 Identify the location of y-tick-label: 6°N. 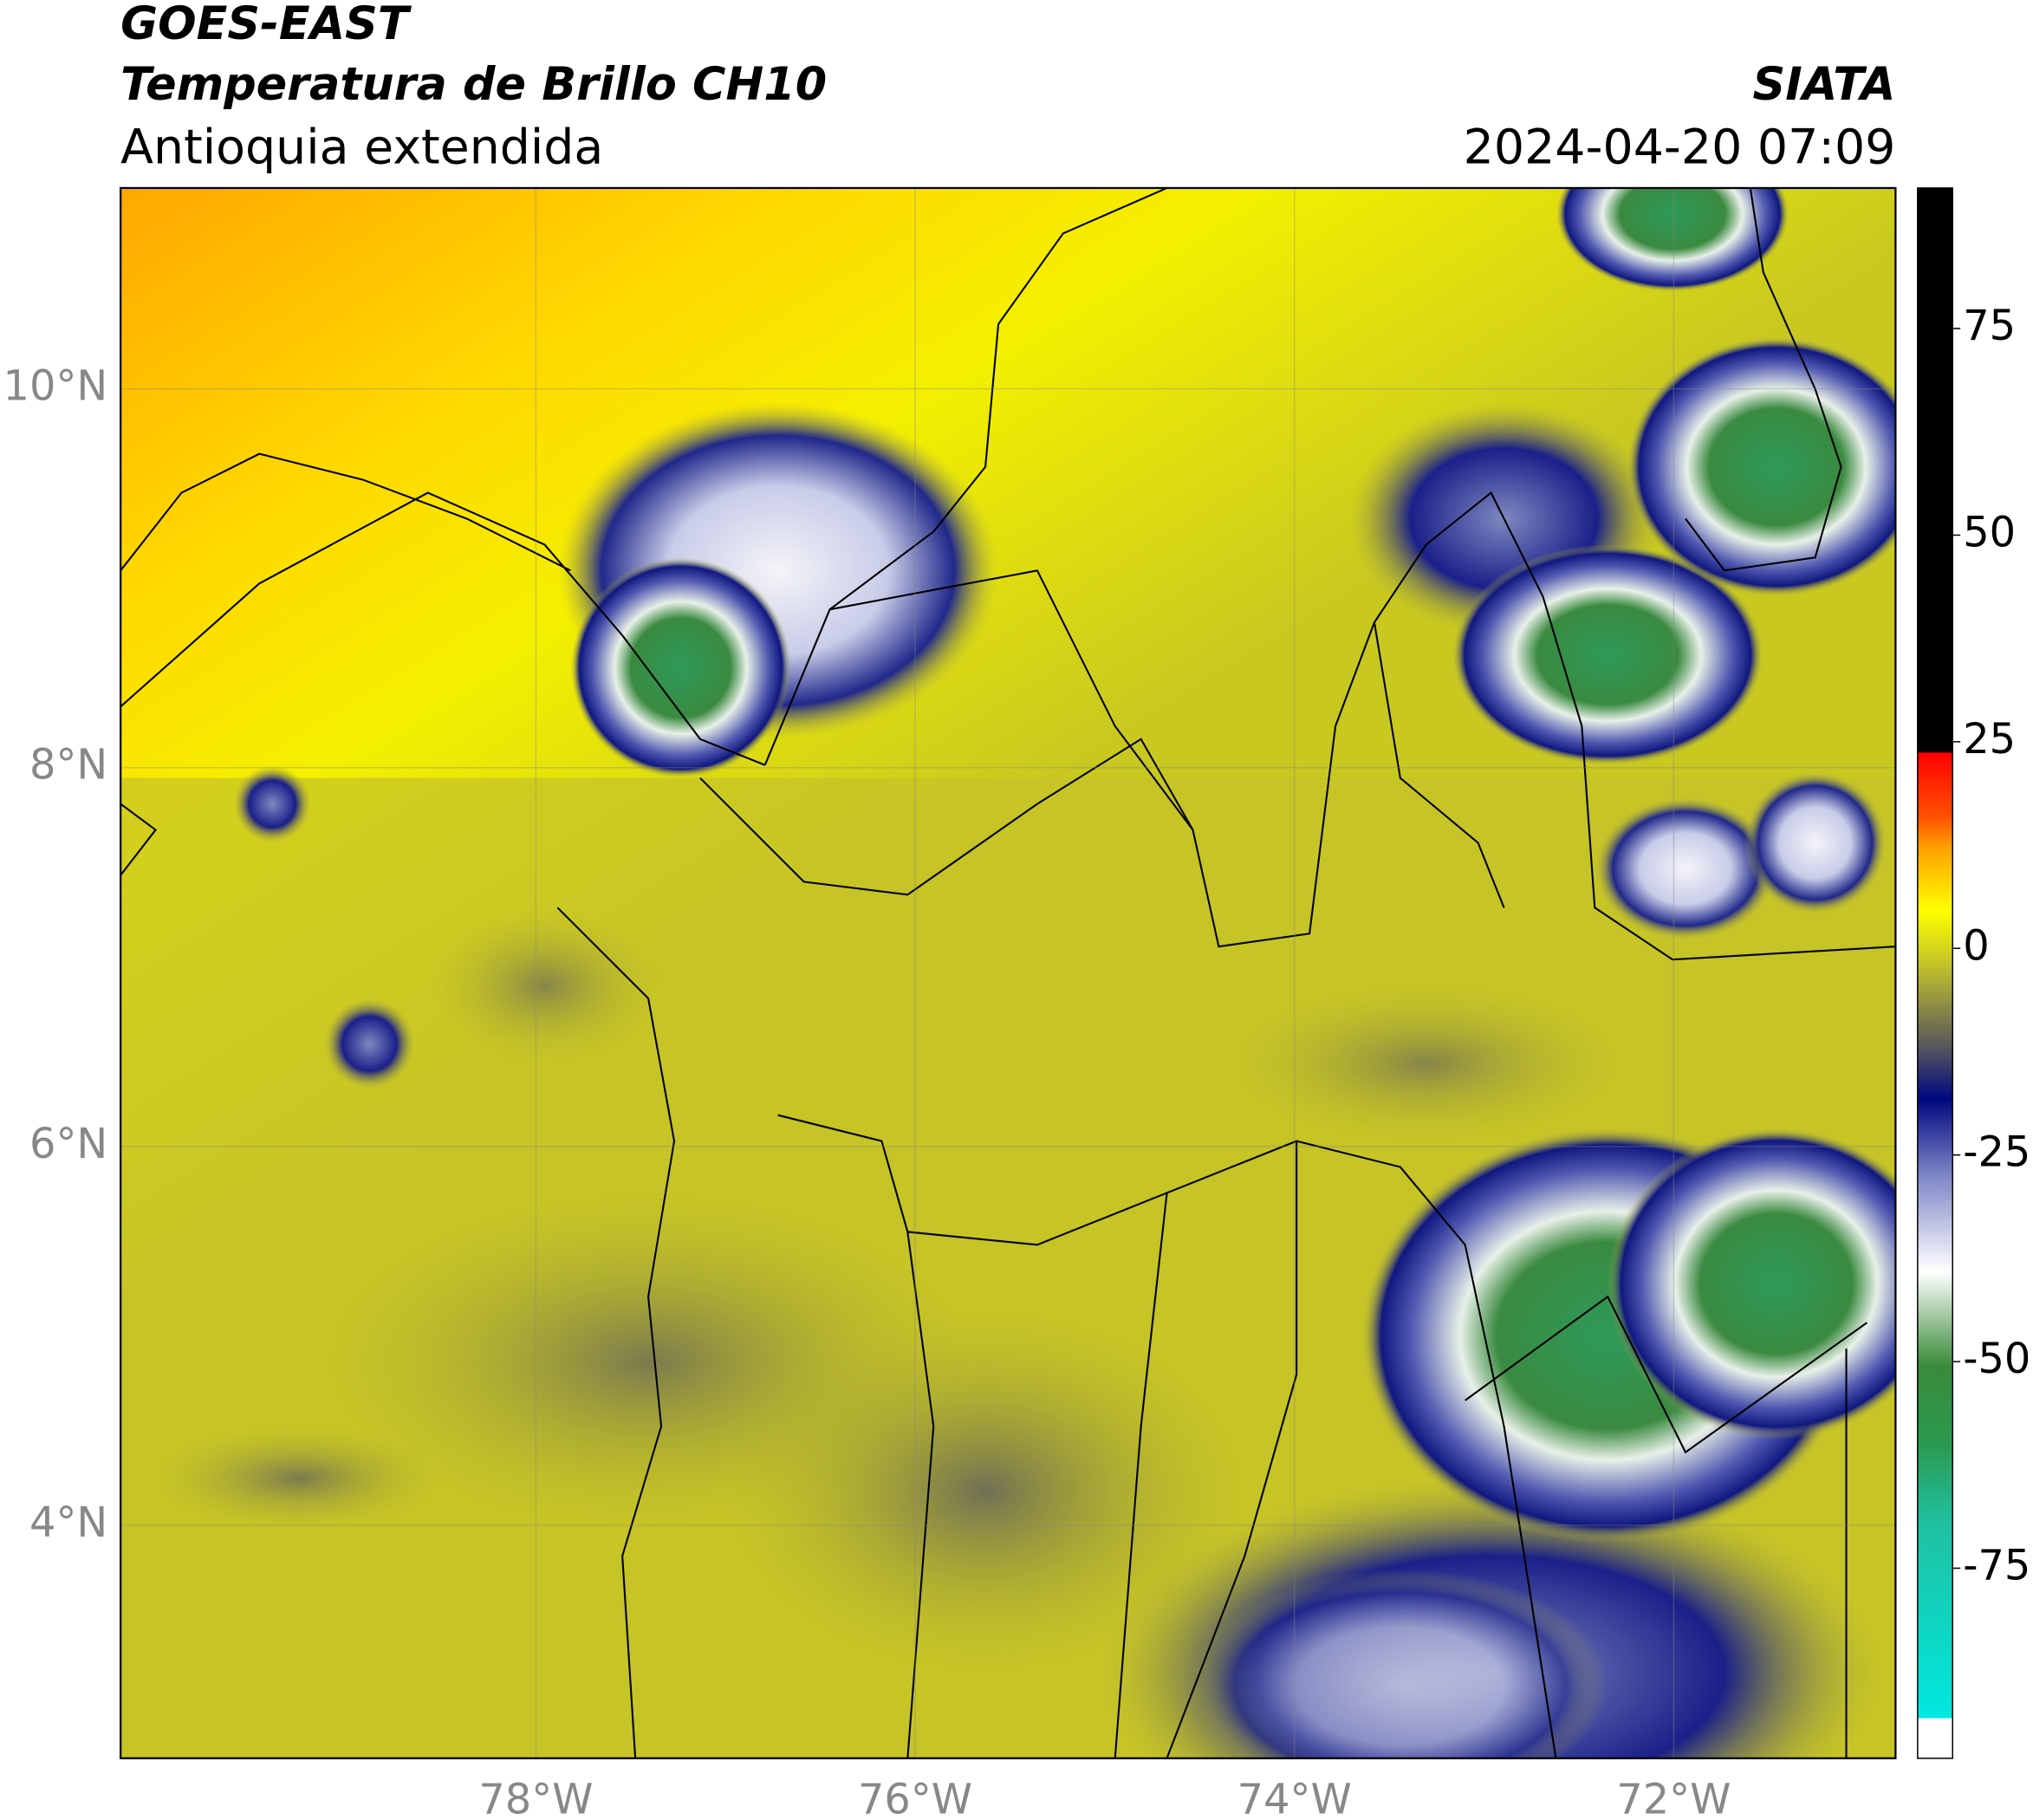
(68, 1144).